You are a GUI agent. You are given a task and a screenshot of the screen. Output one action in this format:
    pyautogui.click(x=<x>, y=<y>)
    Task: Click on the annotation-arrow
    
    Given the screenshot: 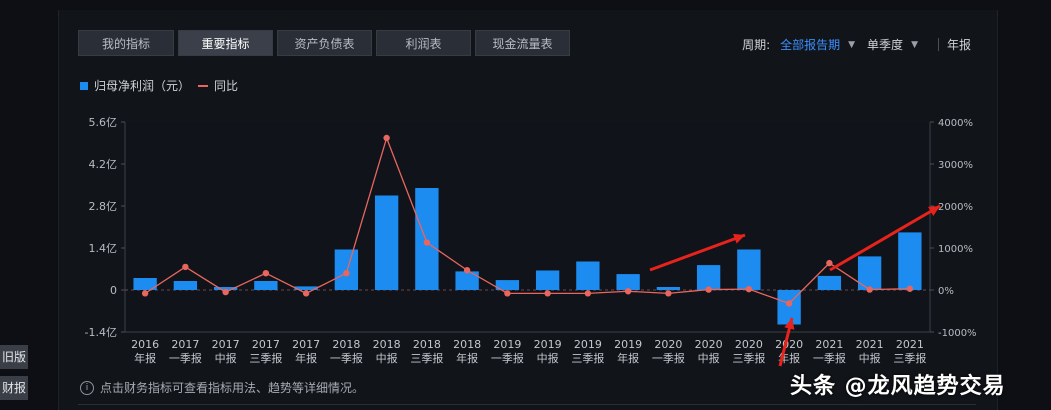 What is the action you would take?
    pyautogui.click(x=697, y=252)
    